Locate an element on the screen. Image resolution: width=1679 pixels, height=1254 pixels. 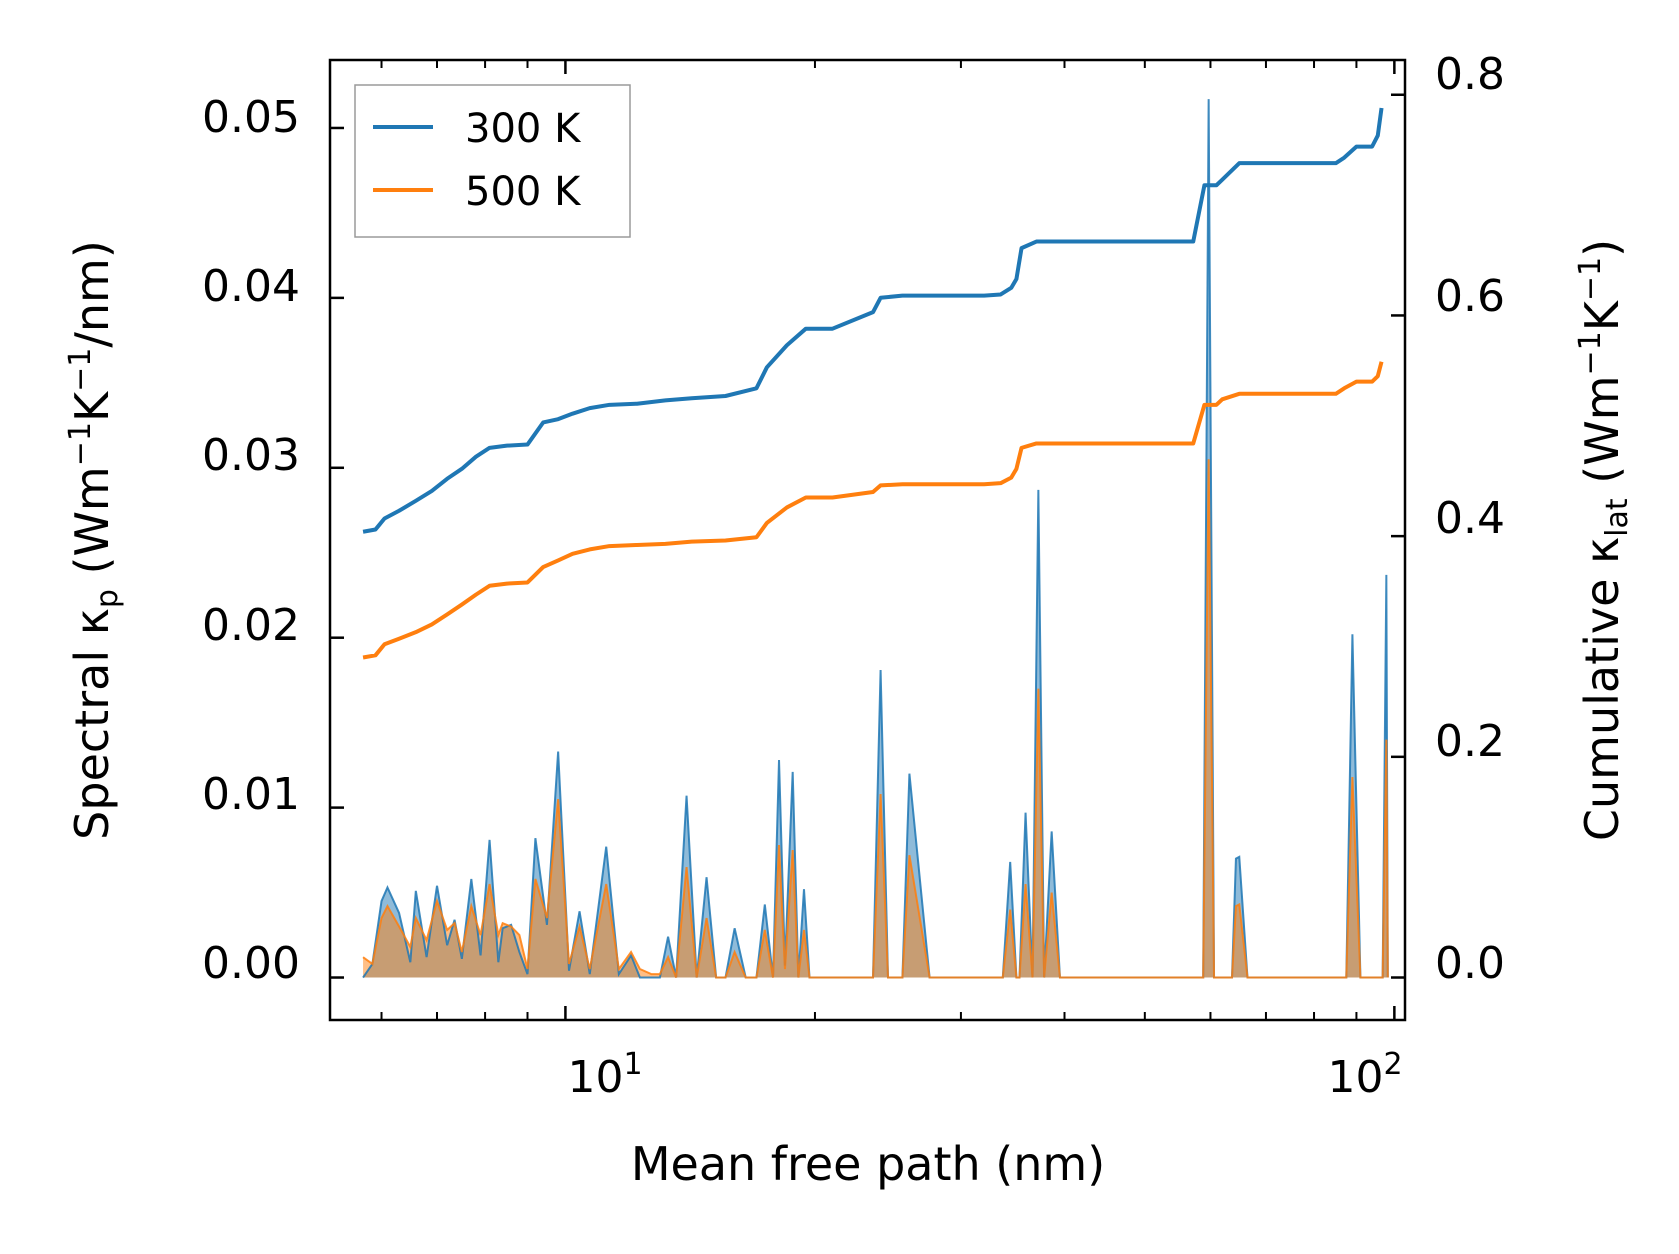
legend: 300 K 500 K is located at coordinates (492, 161).